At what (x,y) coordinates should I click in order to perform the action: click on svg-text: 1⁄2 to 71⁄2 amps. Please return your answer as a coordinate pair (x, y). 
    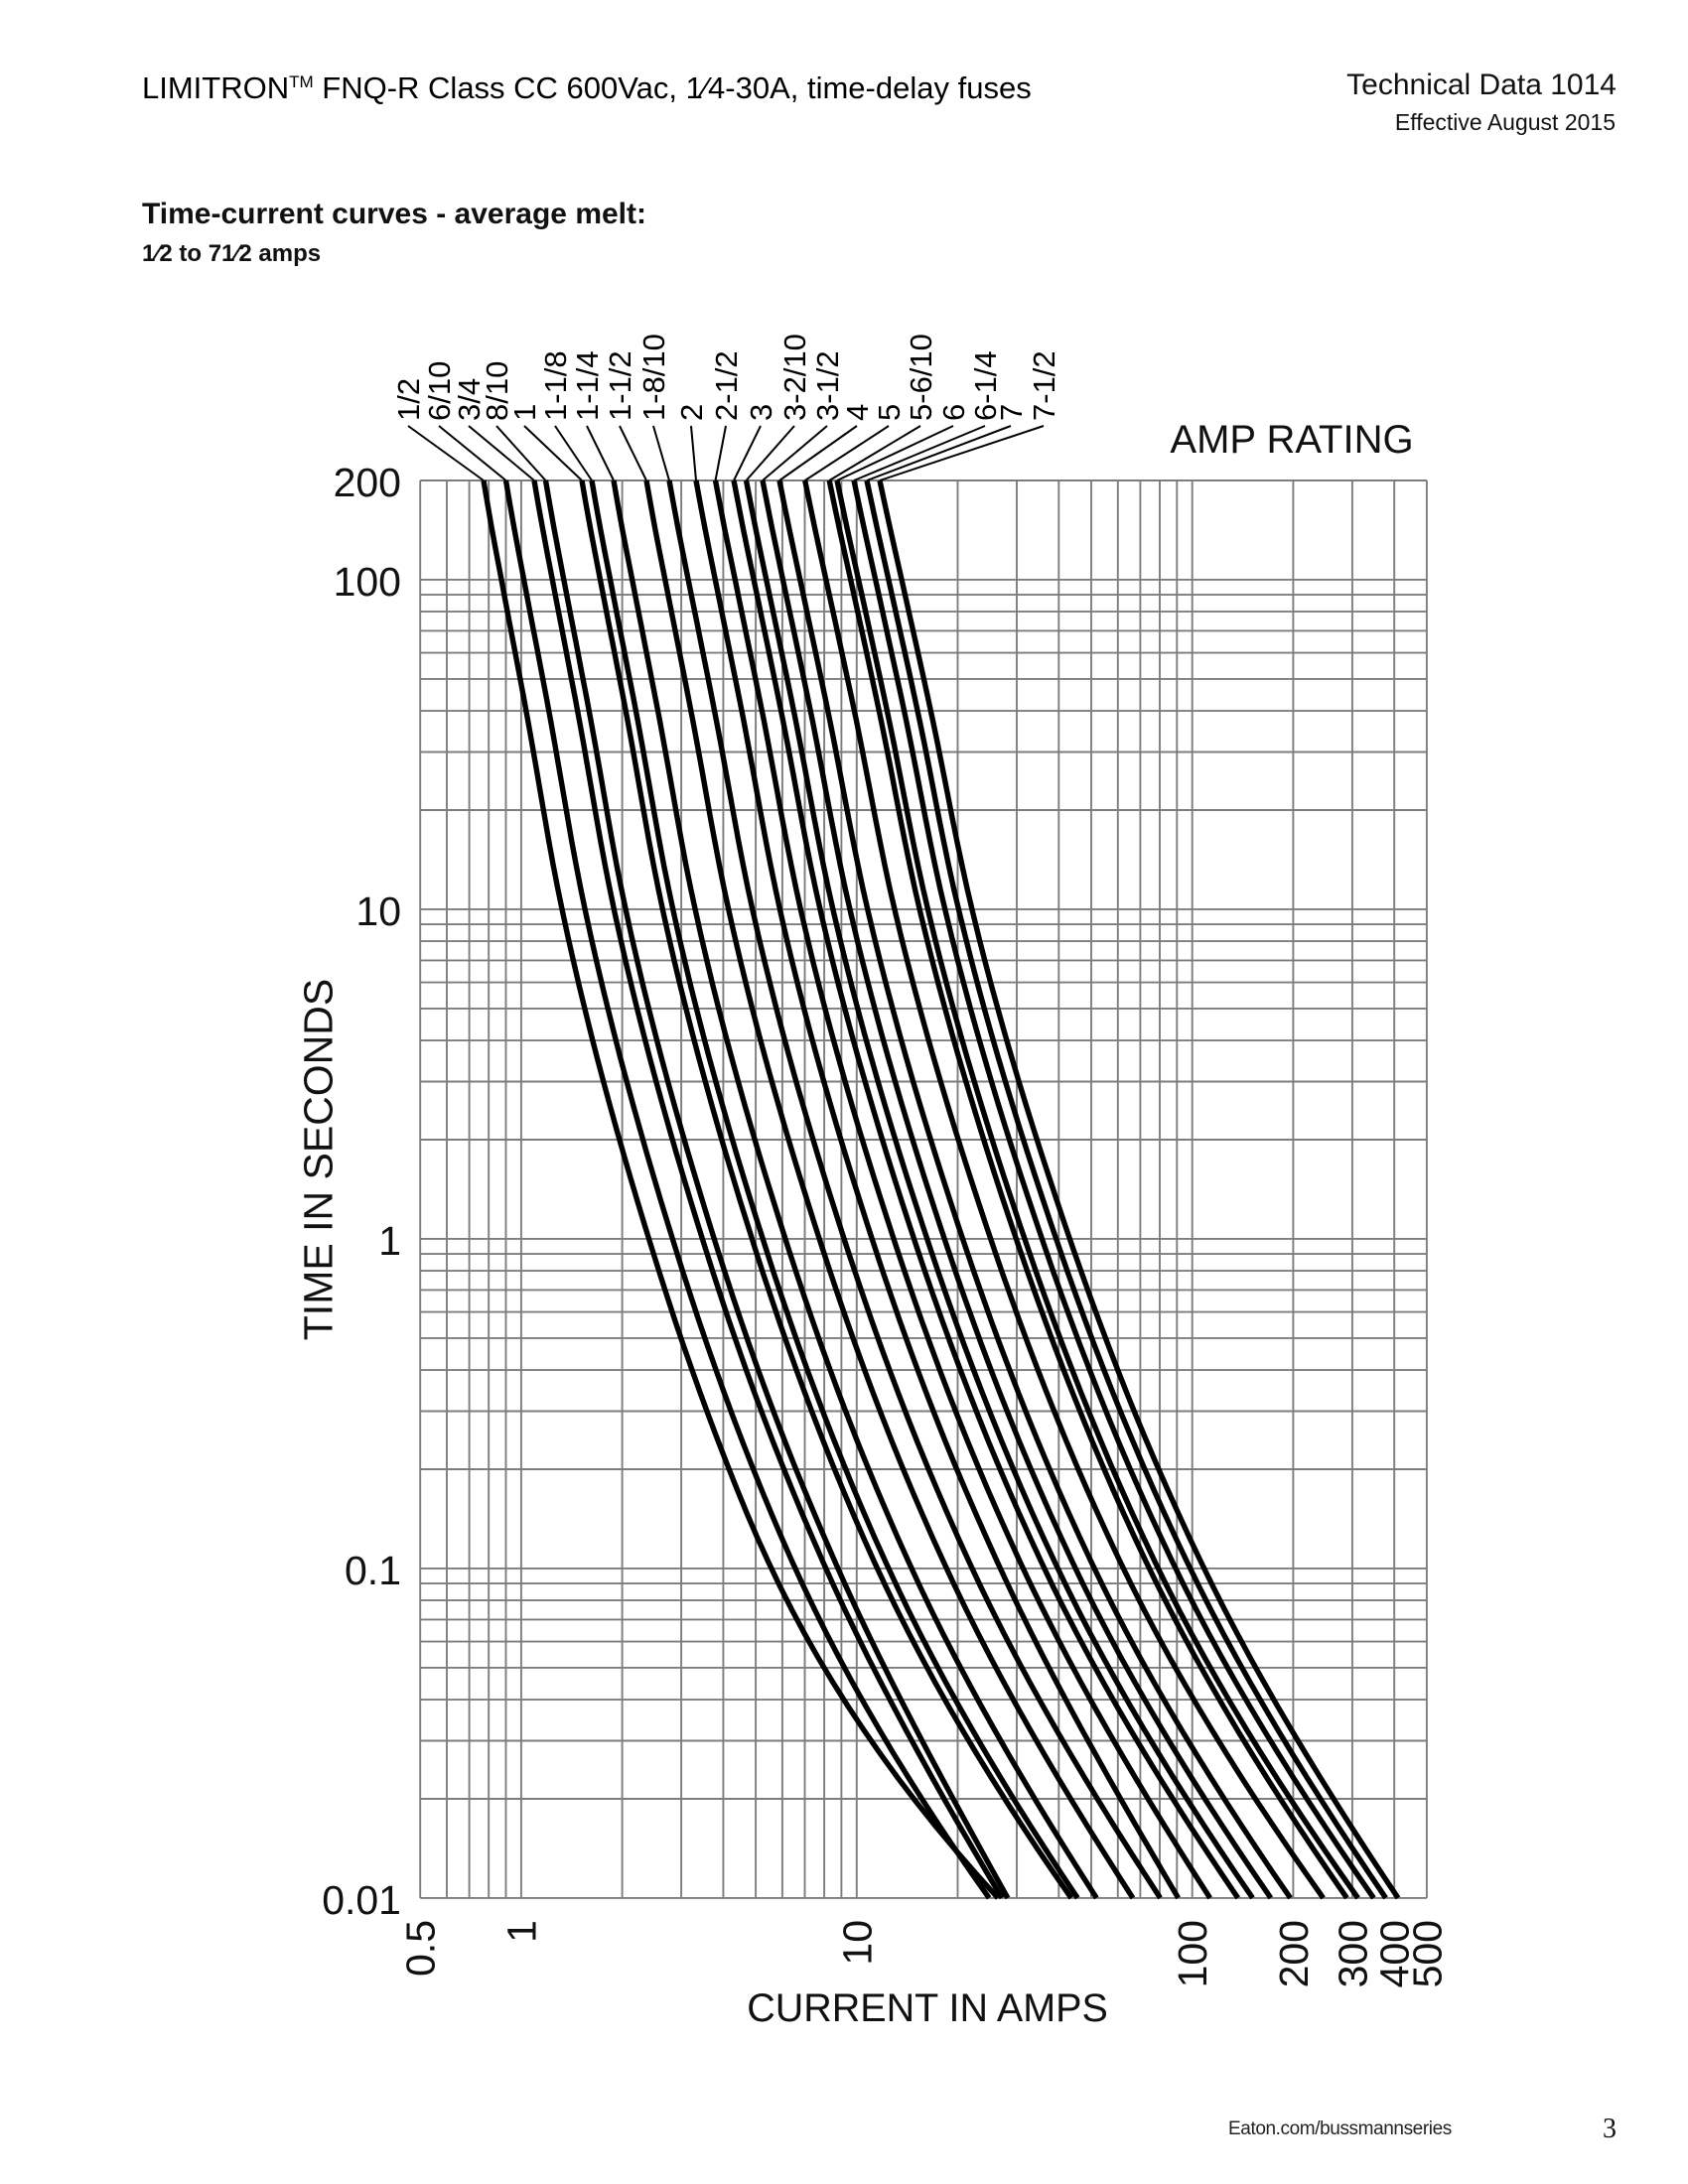
    Looking at the image, I should click on (231, 253).